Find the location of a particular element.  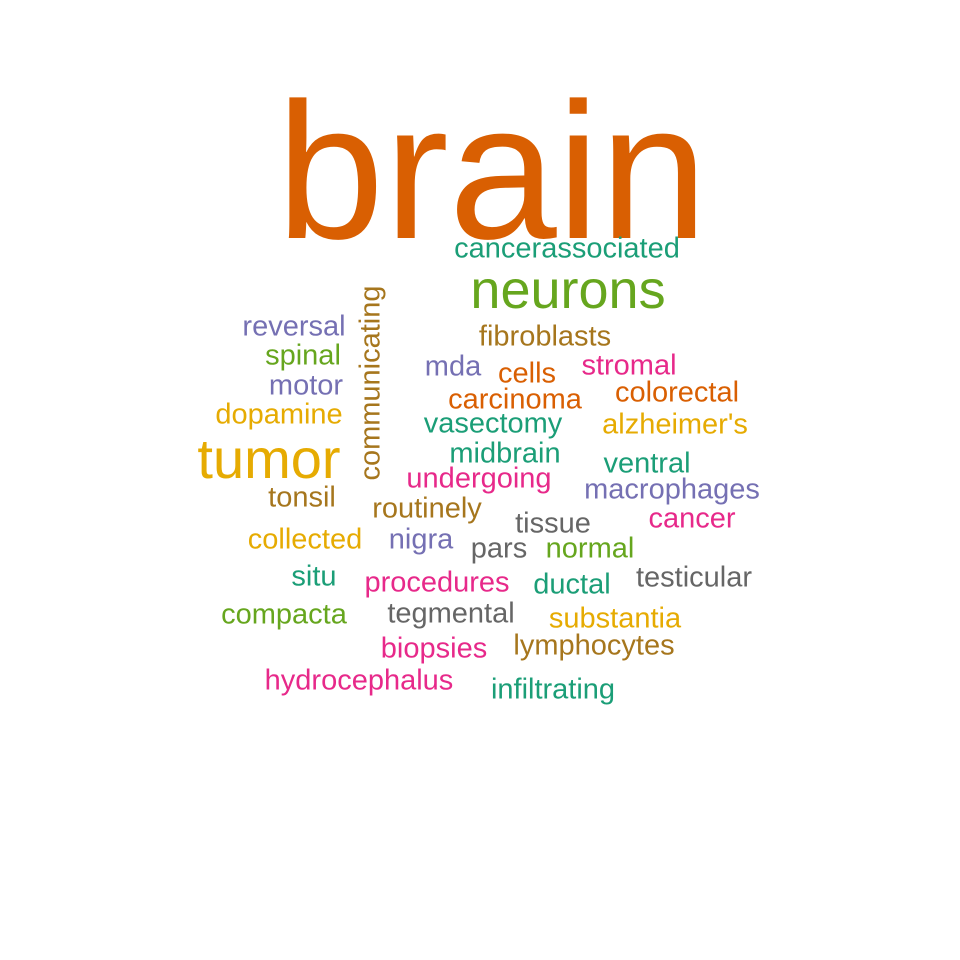

word-reversal: reversal is located at coordinates (294, 326).